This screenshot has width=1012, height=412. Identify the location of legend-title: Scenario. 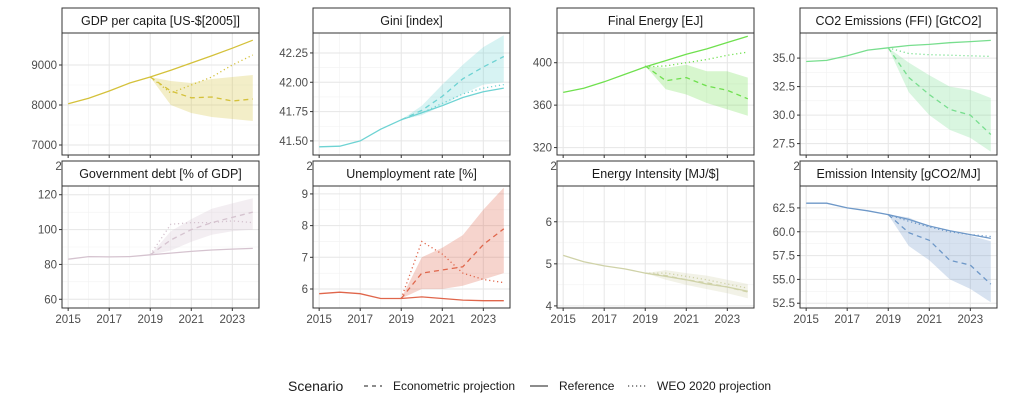
(315, 386).